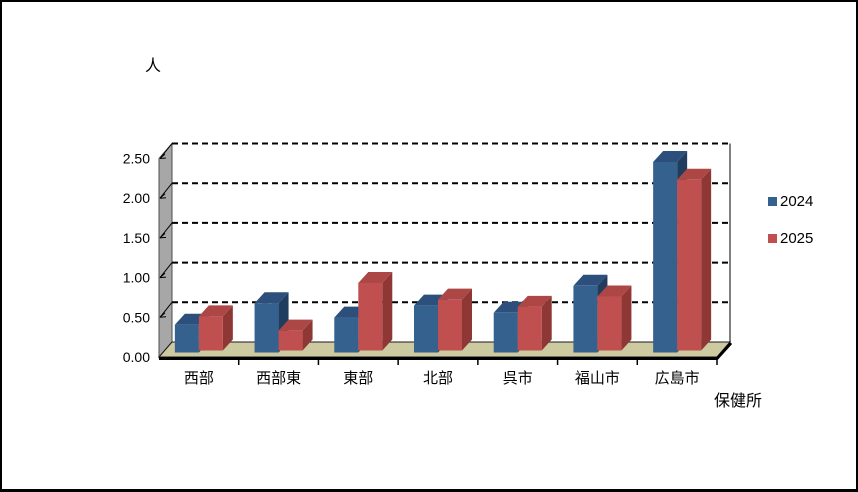 Image resolution: width=858 pixels, height=492 pixels. I want to click on y-tick-label: 2.50, so click(136, 159).